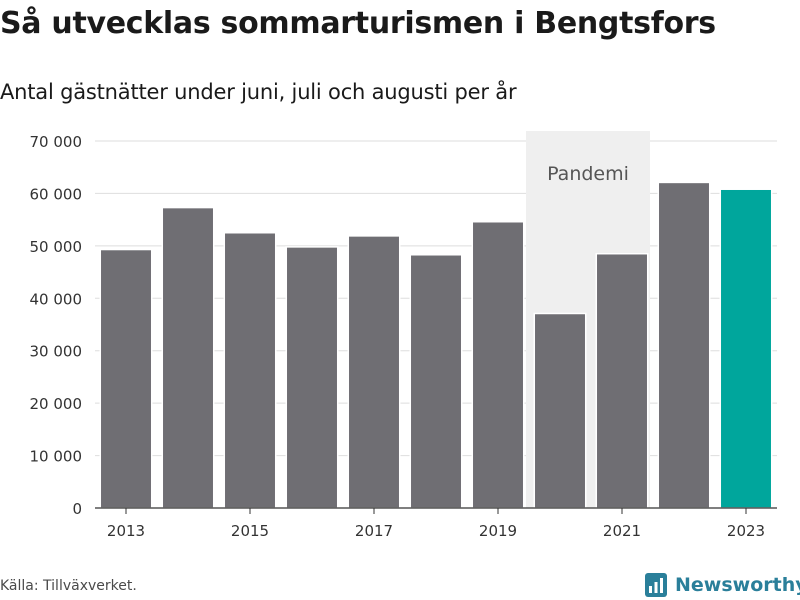 This screenshot has width=800, height=600. What do you see at coordinates (622, 380) in the screenshot?
I see `bar-2021` at bounding box center [622, 380].